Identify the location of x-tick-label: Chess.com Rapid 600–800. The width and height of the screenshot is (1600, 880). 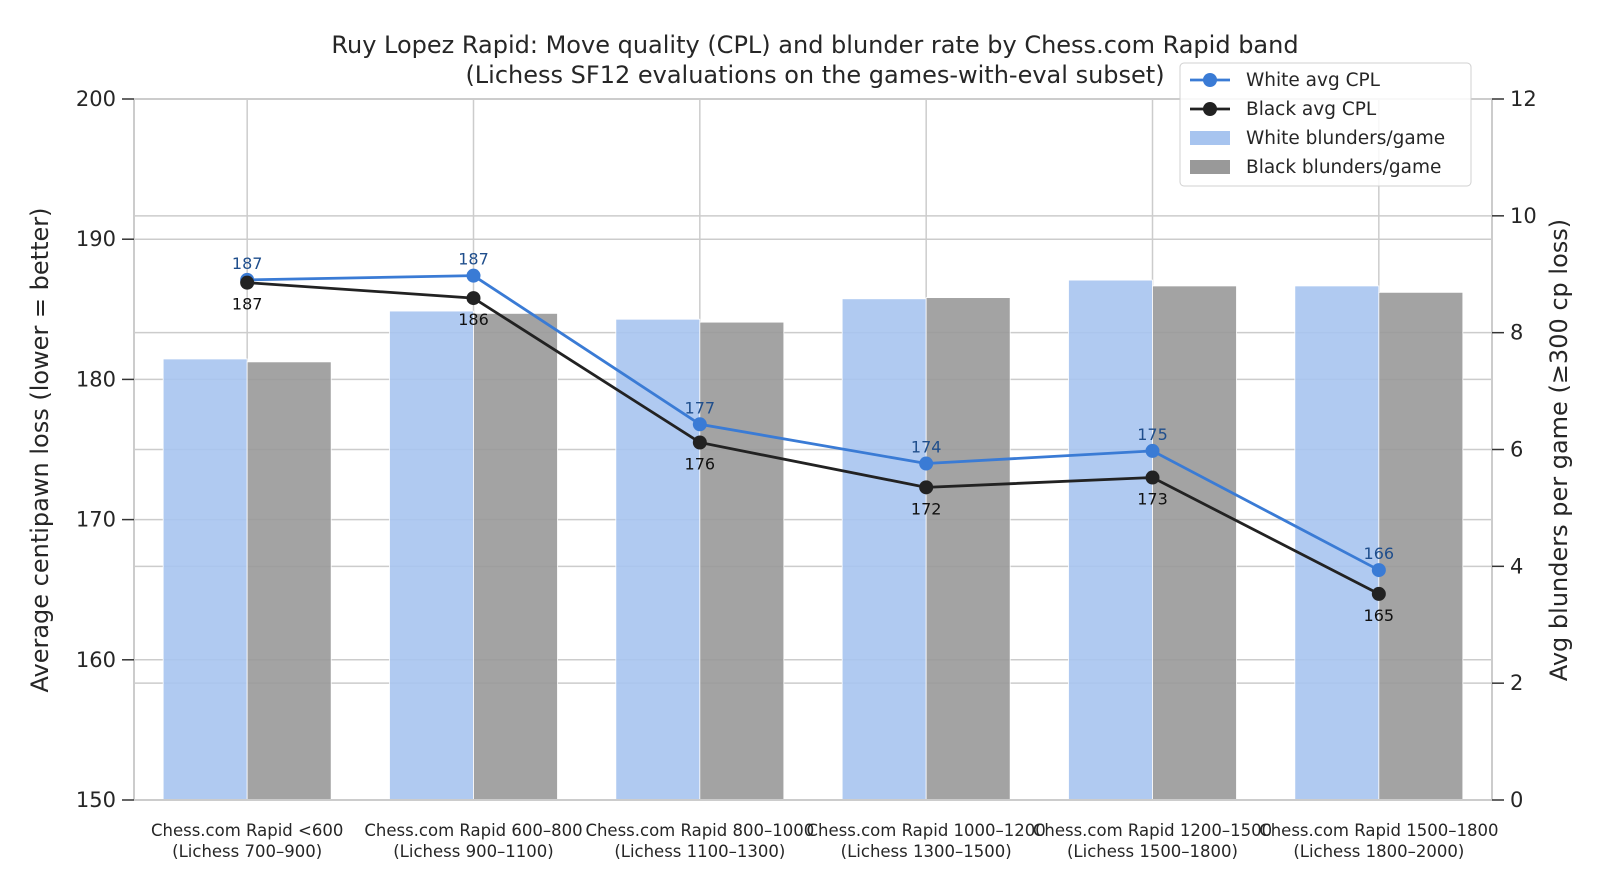
(473, 830).